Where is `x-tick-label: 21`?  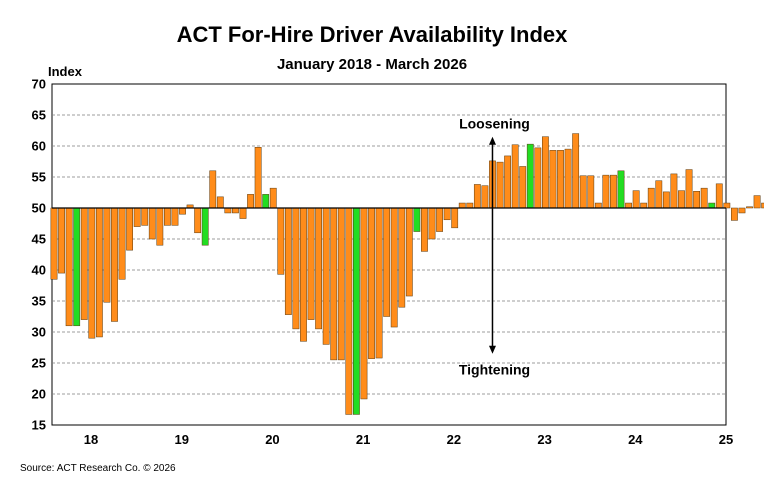 x-tick-label: 21 is located at coordinates (363, 439).